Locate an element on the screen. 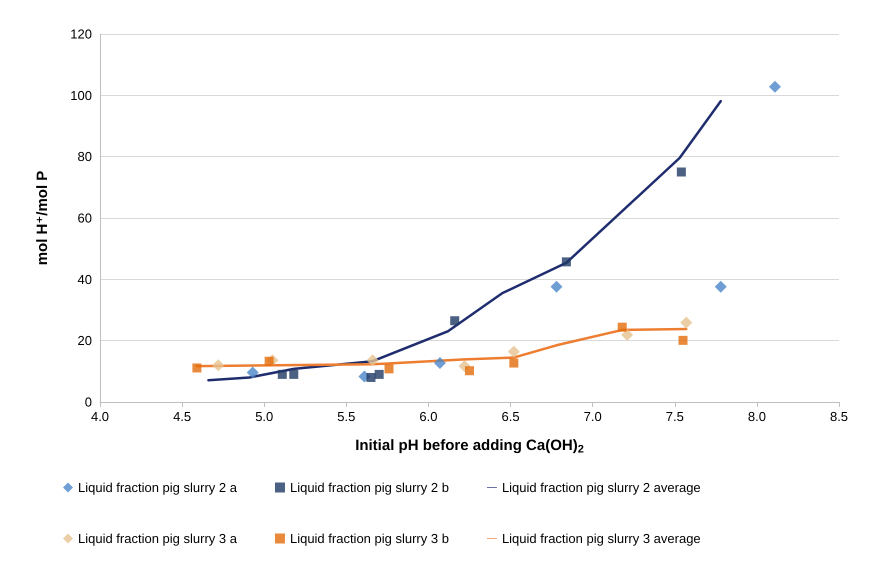  legend-label: Liquid fraction pig slurry 3 b is located at coordinates (369, 538).